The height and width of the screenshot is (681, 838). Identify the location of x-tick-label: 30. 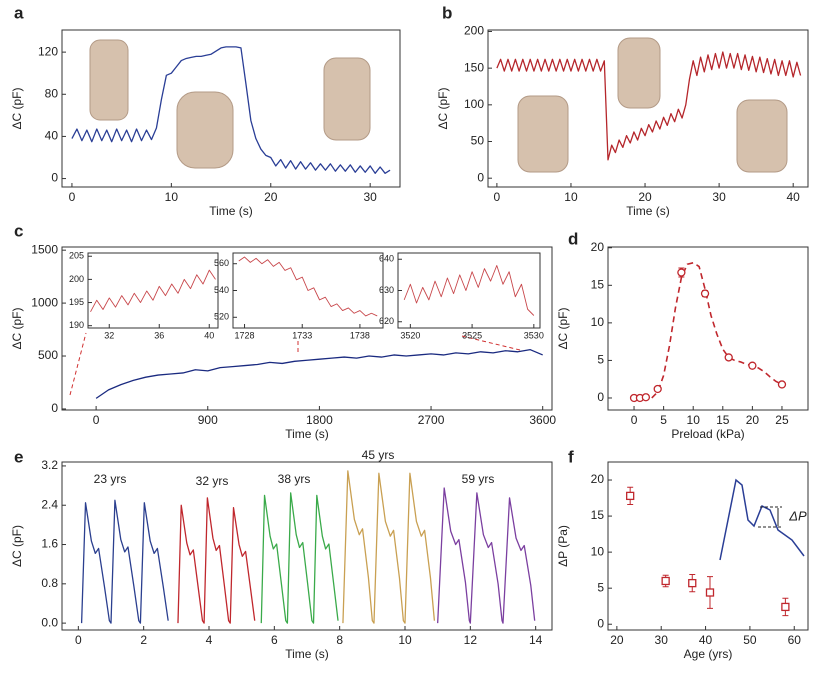
(370, 197).